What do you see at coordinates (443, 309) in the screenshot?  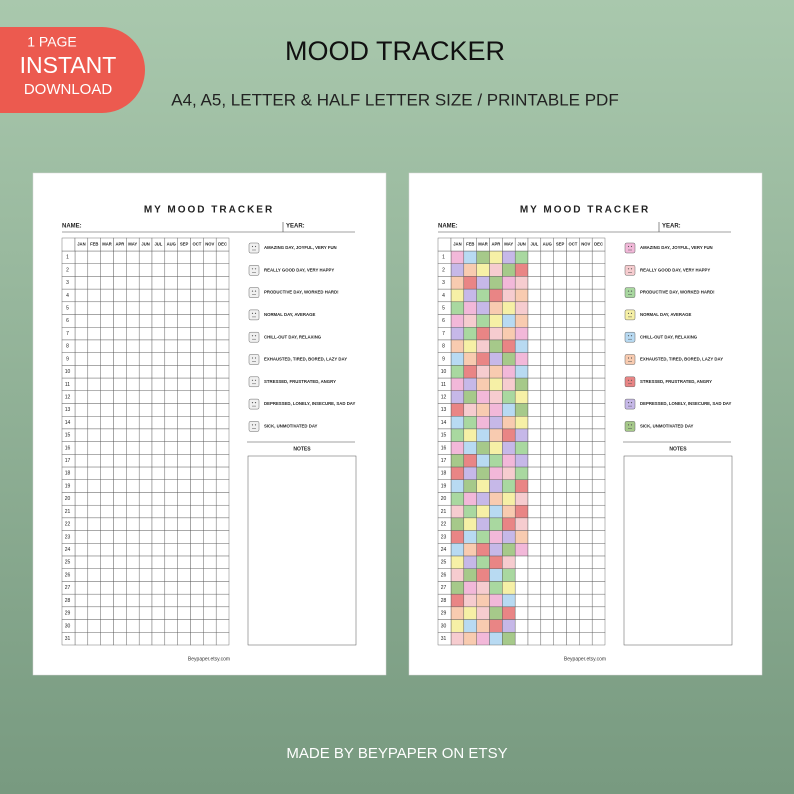 I see `day-label: 5` at bounding box center [443, 309].